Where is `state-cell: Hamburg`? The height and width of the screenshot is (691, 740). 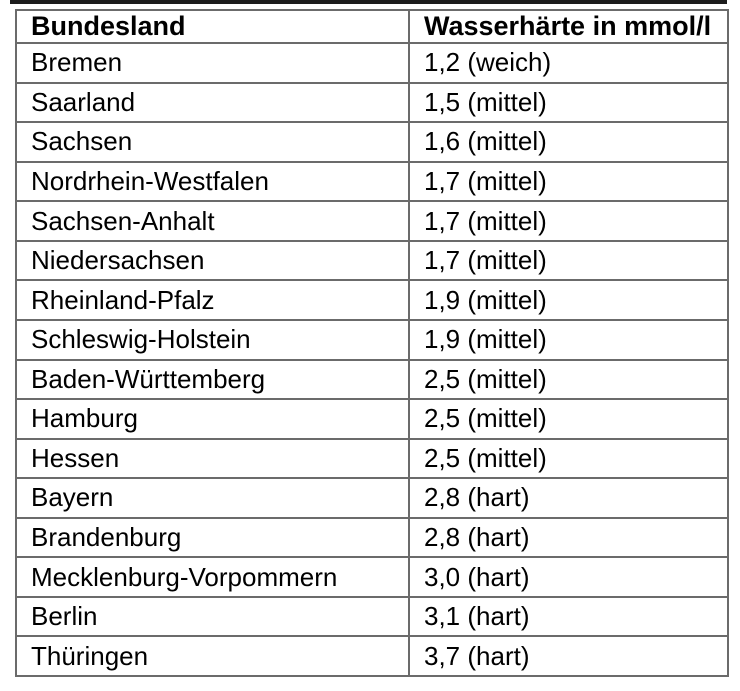 state-cell: Hamburg is located at coordinates (212, 419).